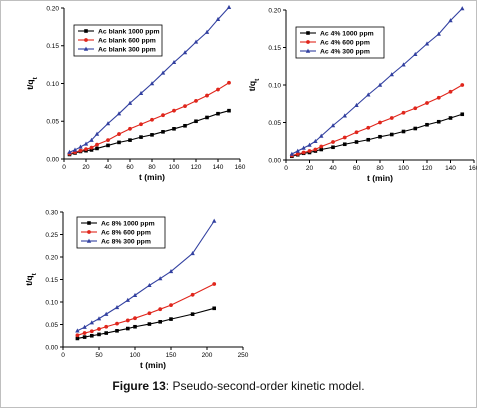 Image resolution: width=477 pixels, height=408 pixels. What do you see at coordinates (31, 278) in the screenshot?
I see `y-axis-label: t/qt` at bounding box center [31, 278].